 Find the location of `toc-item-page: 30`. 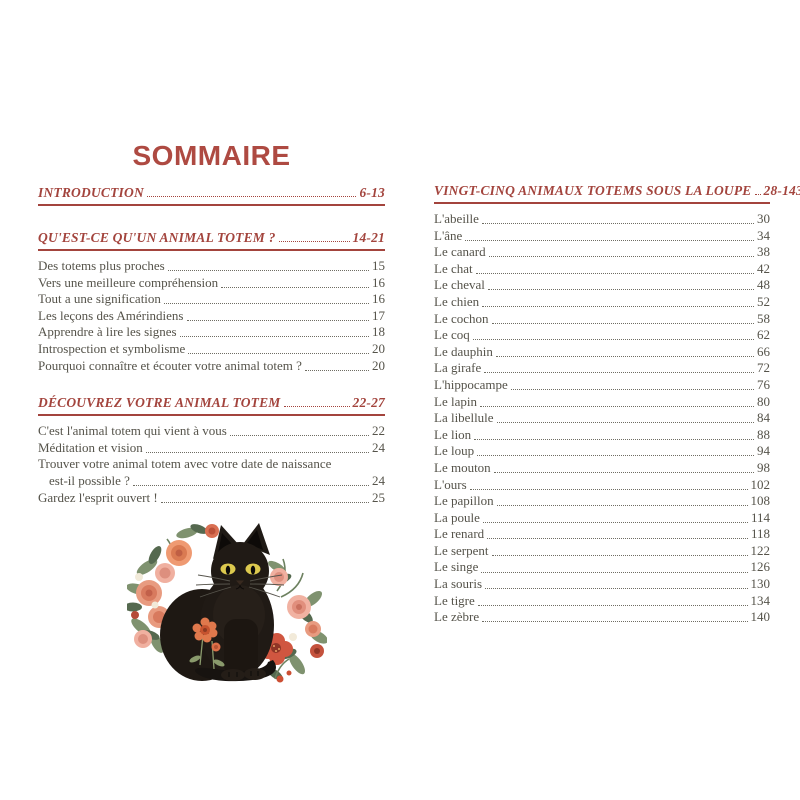

toc-item-page: 30 is located at coordinates (763, 218).